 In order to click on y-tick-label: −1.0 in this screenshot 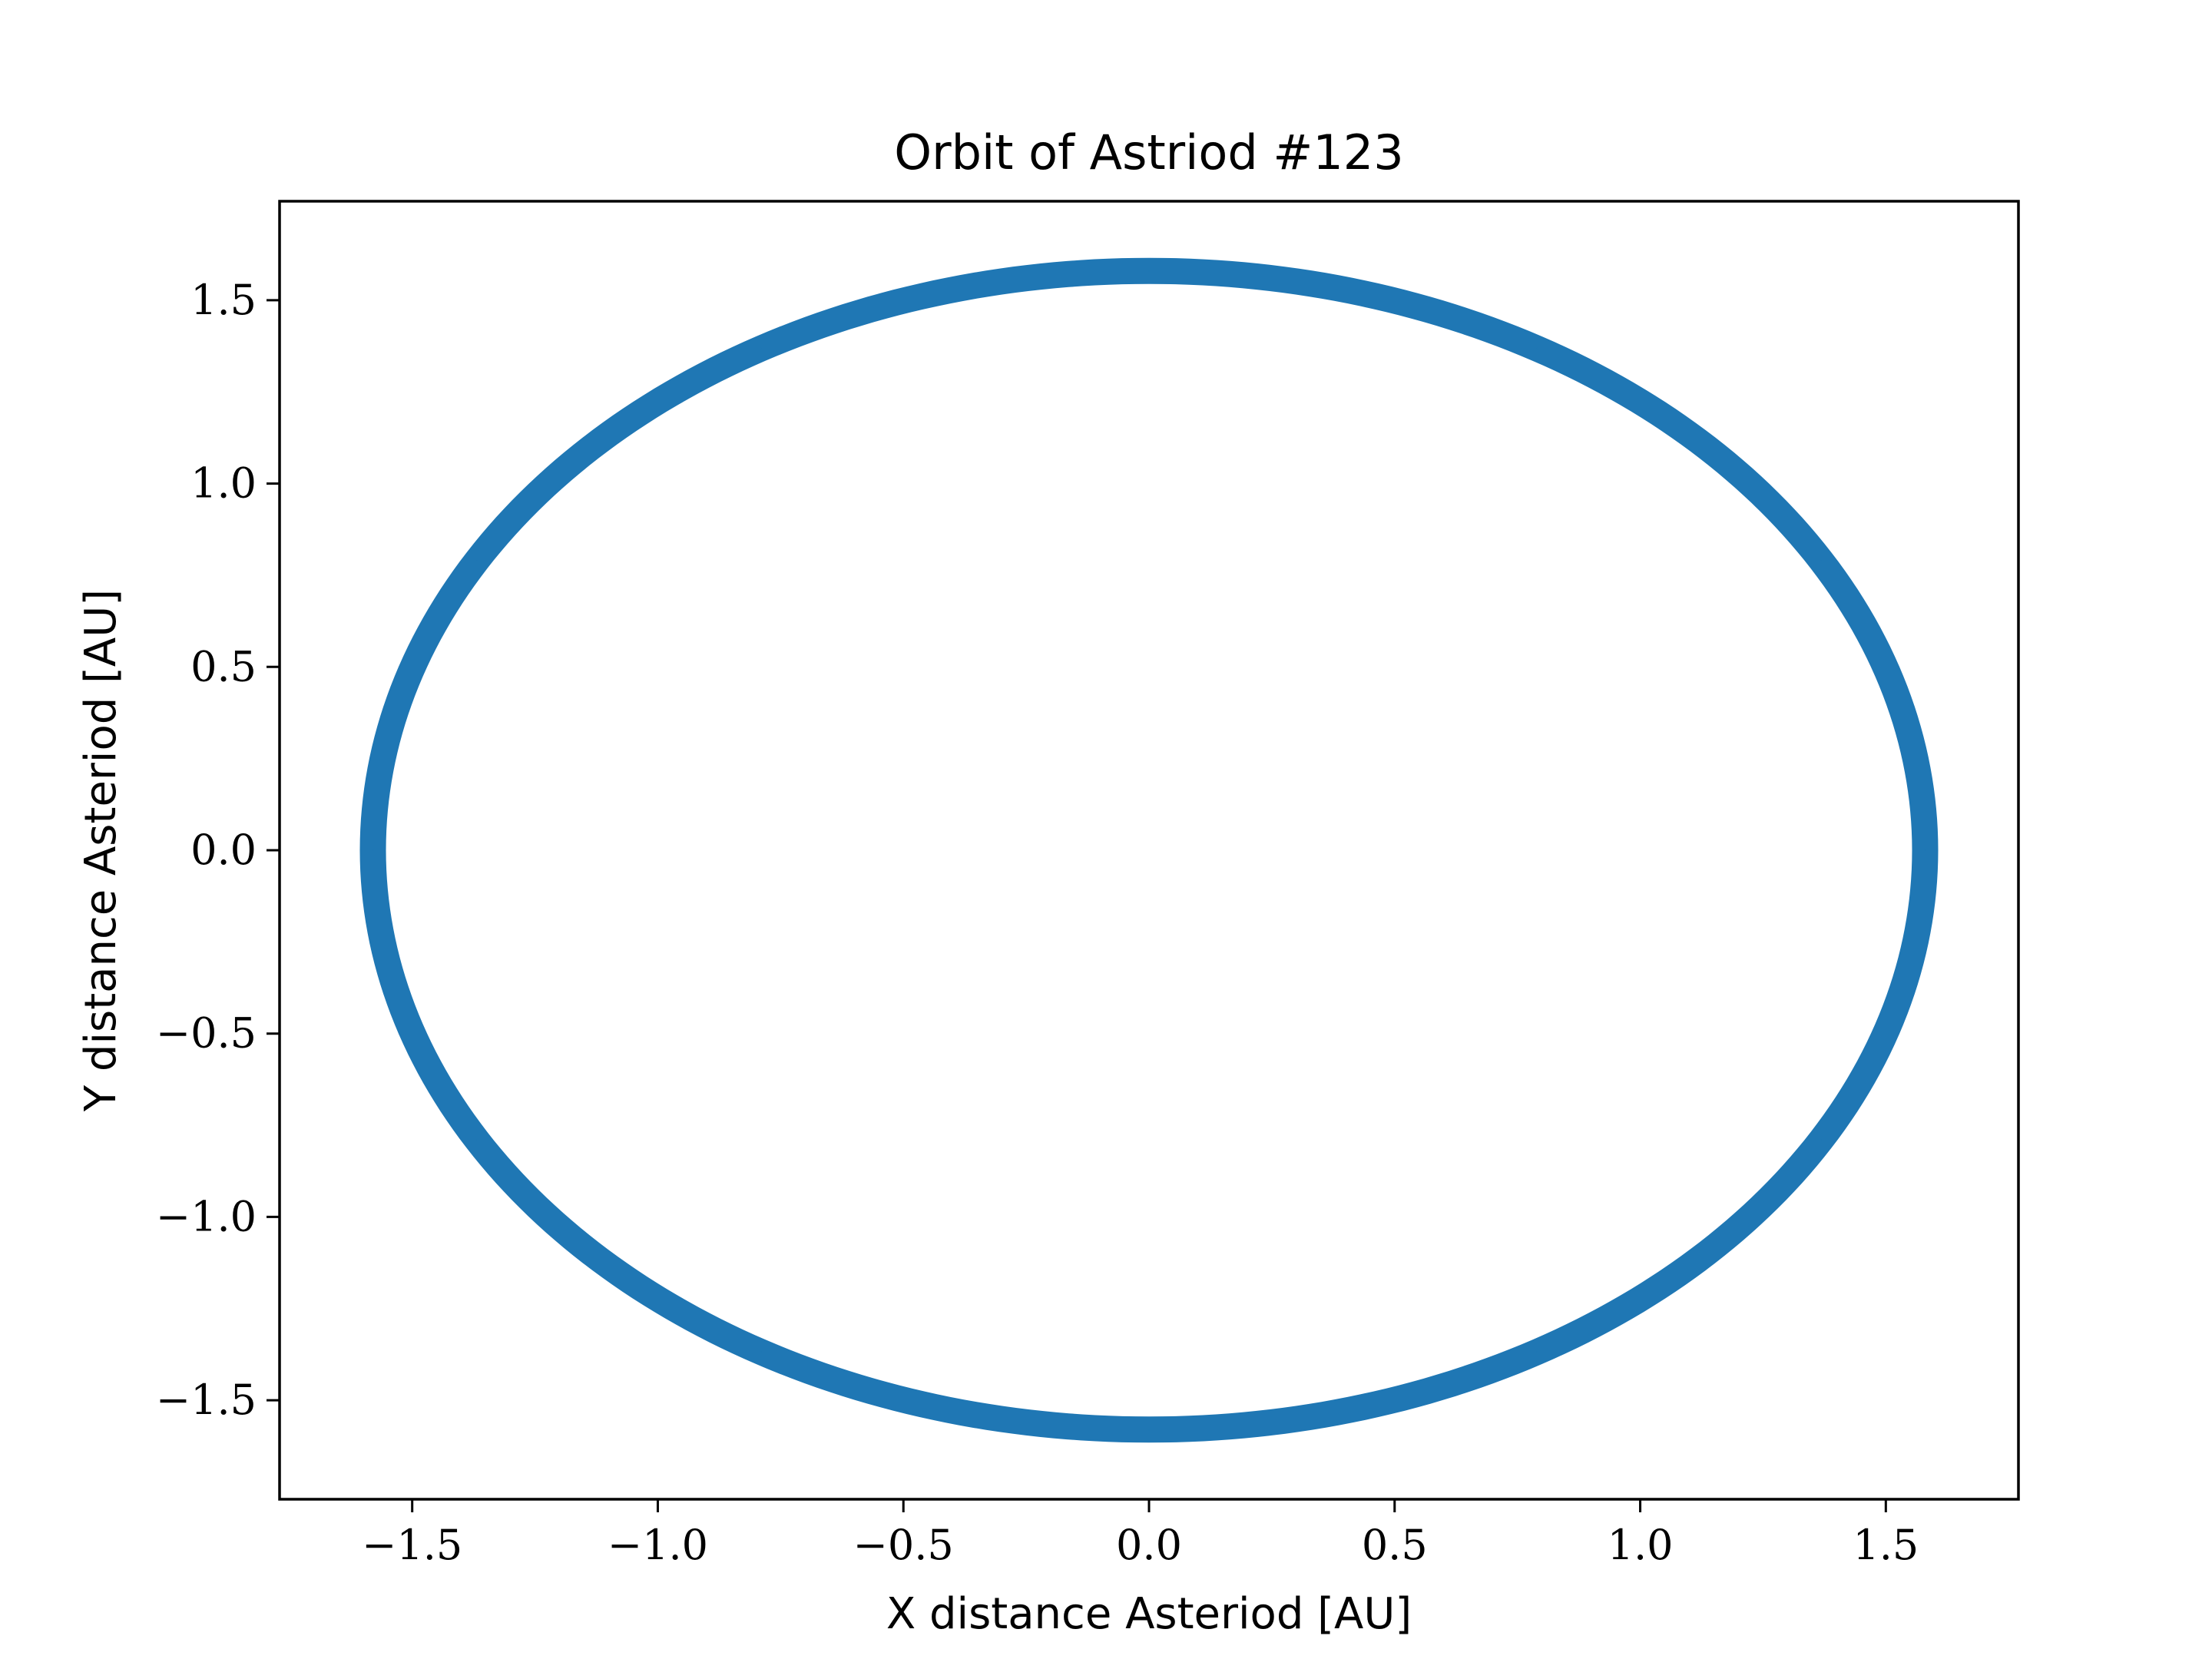, I will do `click(207, 1216)`.